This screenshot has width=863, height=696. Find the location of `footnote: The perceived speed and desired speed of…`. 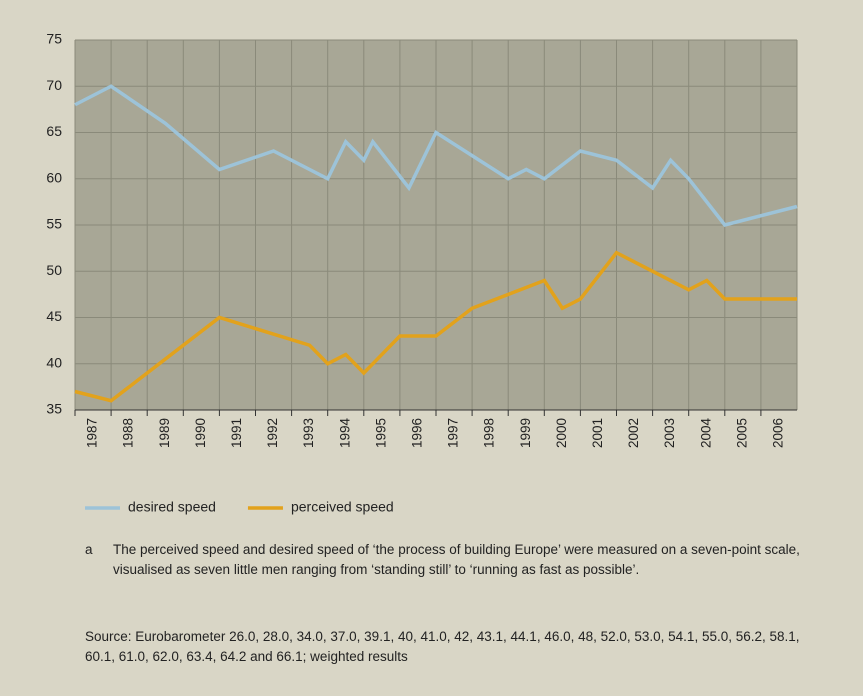

footnote: The perceived speed and desired speed of… is located at coordinates (456, 559).